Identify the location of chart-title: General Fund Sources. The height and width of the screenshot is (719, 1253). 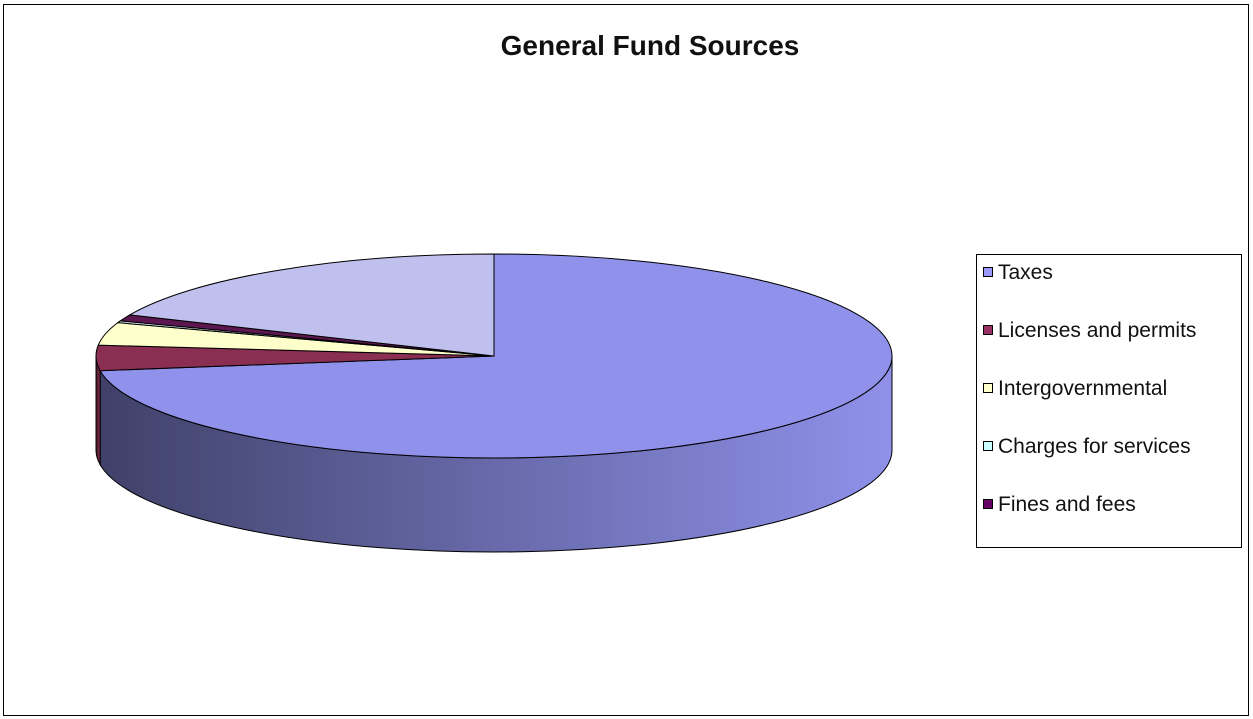
(650, 45).